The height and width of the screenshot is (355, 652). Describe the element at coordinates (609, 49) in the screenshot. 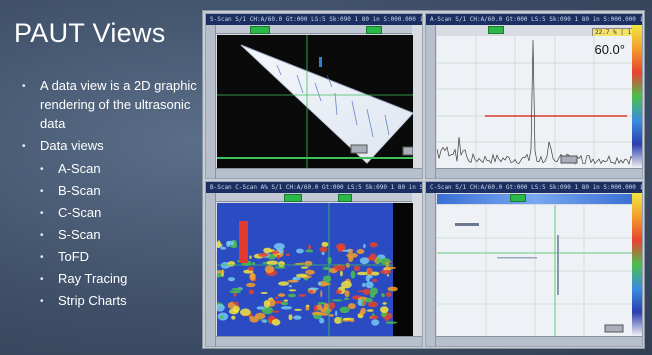

I see `ascan-angle-readout: 60.0°` at that location.